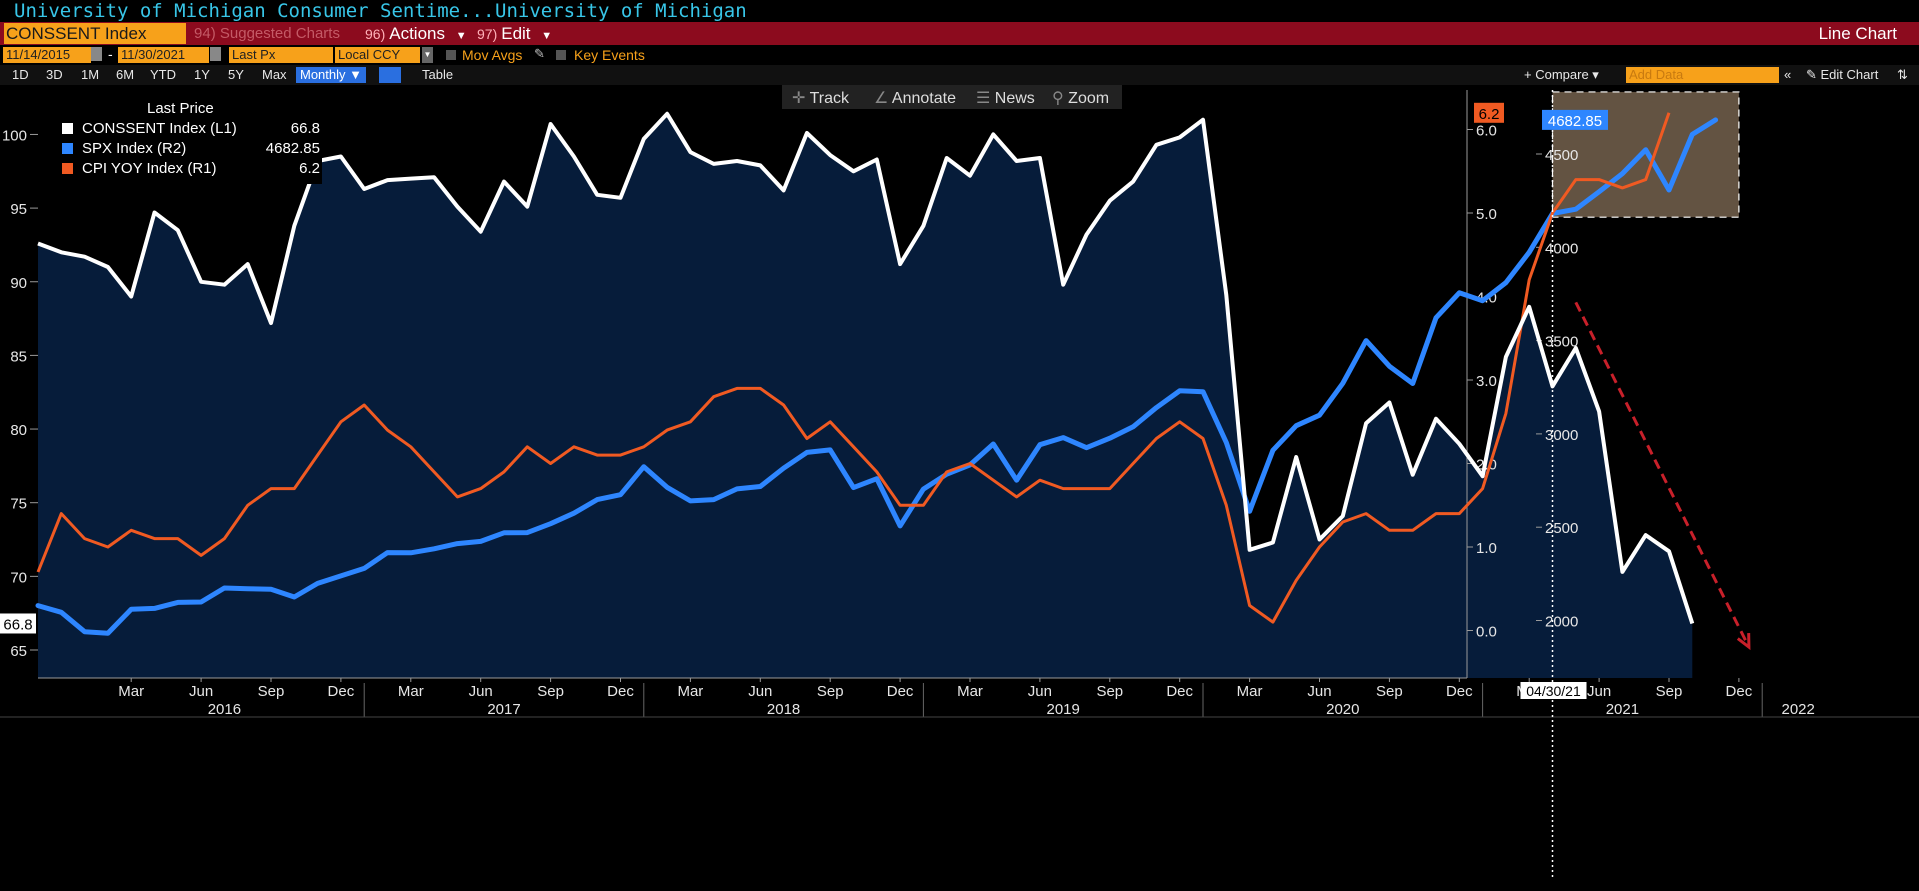  I want to click on currency-select: Local CCY, so click(377, 55).